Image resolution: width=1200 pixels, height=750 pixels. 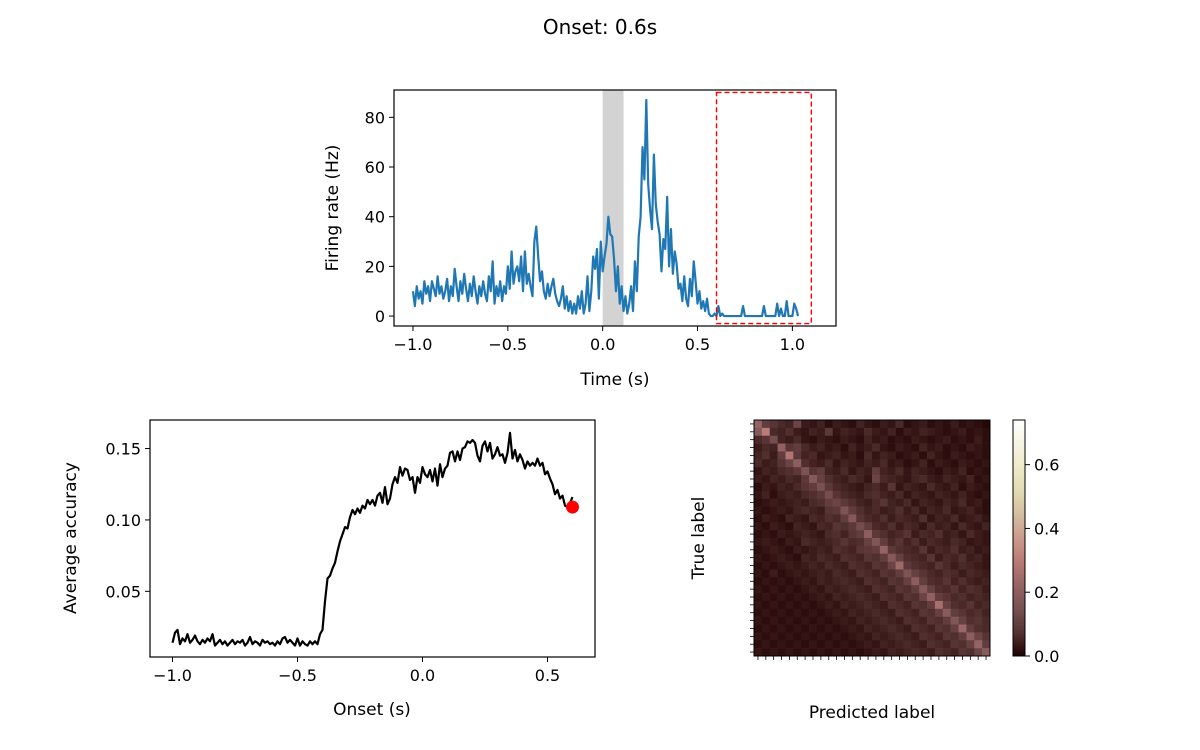 What do you see at coordinates (1046, 592) in the screenshot?
I see `colorbar-tick-label: 0.2` at bounding box center [1046, 592].